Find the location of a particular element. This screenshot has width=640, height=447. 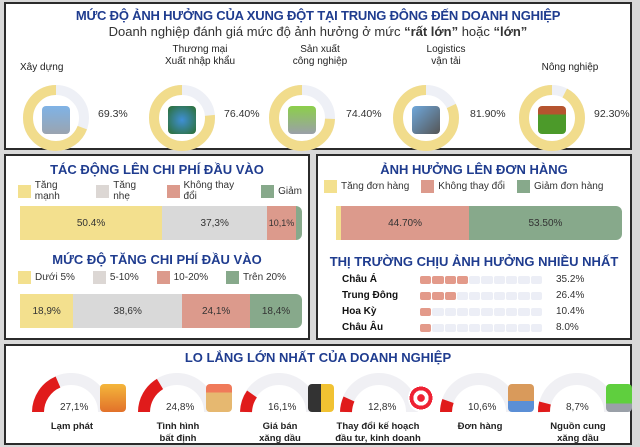

sector-value: 81.90% is located at coordinates (488, 114).